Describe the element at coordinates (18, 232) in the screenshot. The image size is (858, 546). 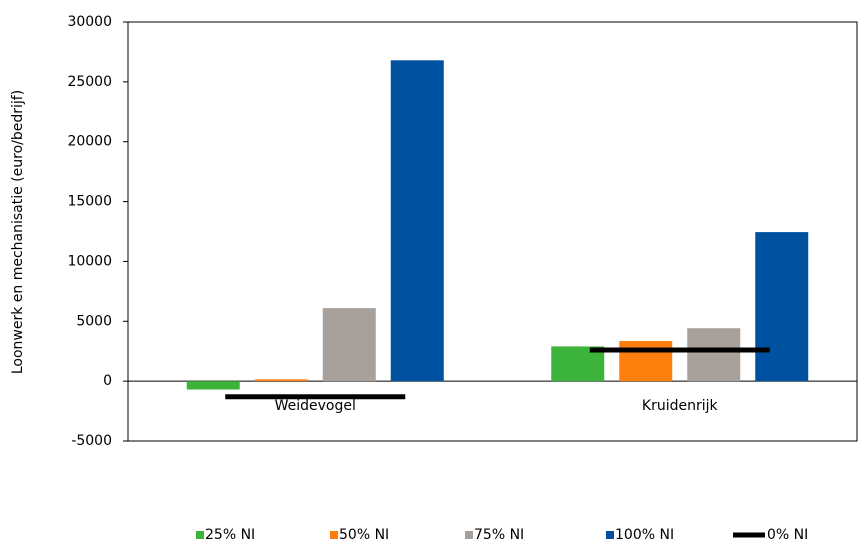
I see `y-axis-title: Loonwerk en mechanisatie (euro/bedrijf)` at that location.